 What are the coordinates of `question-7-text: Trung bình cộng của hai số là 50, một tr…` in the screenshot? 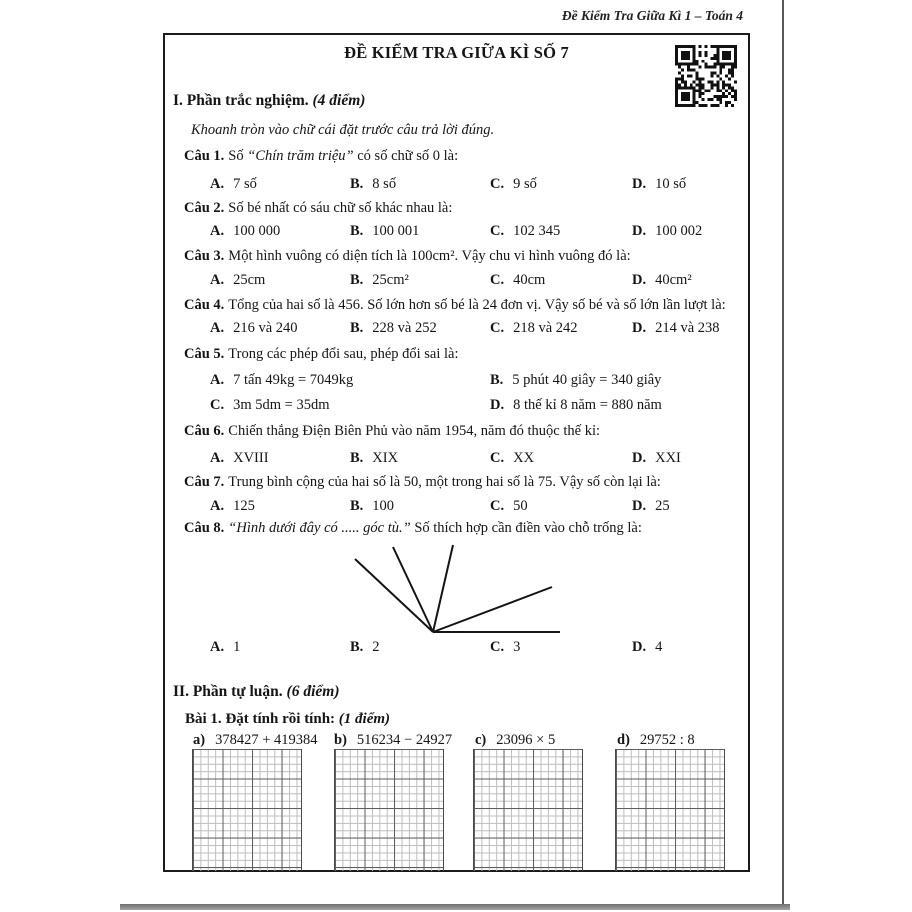 It's located at (444, 482).